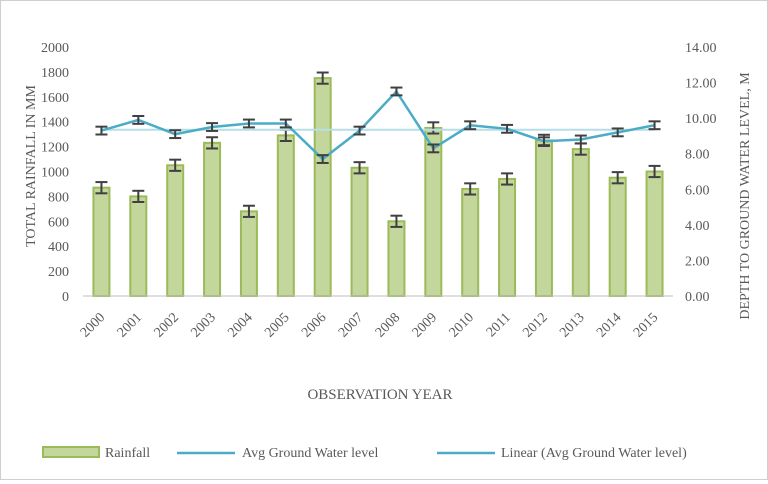 This screenshot has width=768, height=484. Describe the element at coordinates (93, 325) in the screenshot. I see `x-axis-tick-label: 2000` at that location.